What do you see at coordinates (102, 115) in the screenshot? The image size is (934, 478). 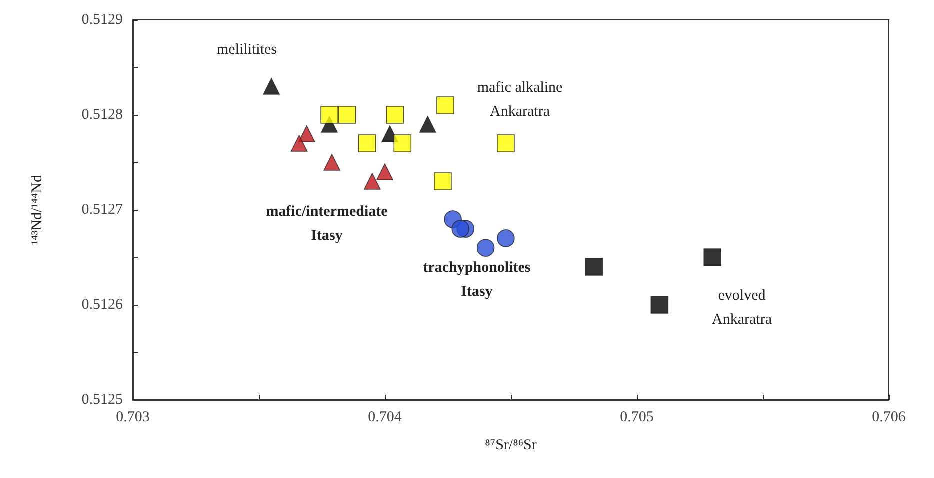 I see `y-tick-label: 0.5128` at bounding box center [102, 115].